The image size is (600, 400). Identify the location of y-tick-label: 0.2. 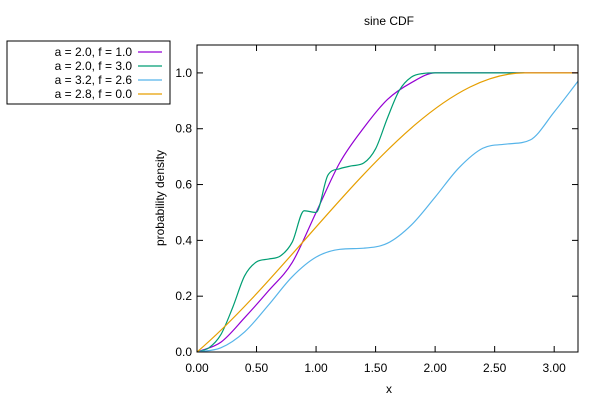
(183, 296).